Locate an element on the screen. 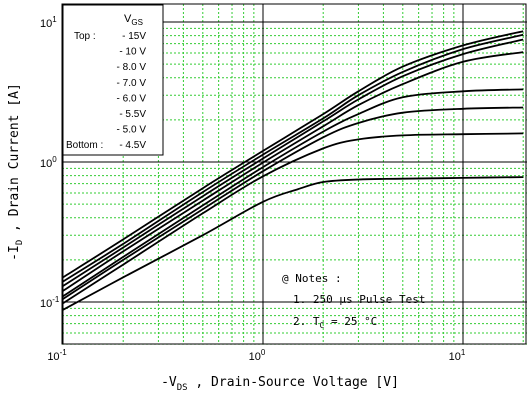 The height and width of the screenshot is (397, 527). legend-top-label: Top : is located at coordinates (85, 36).